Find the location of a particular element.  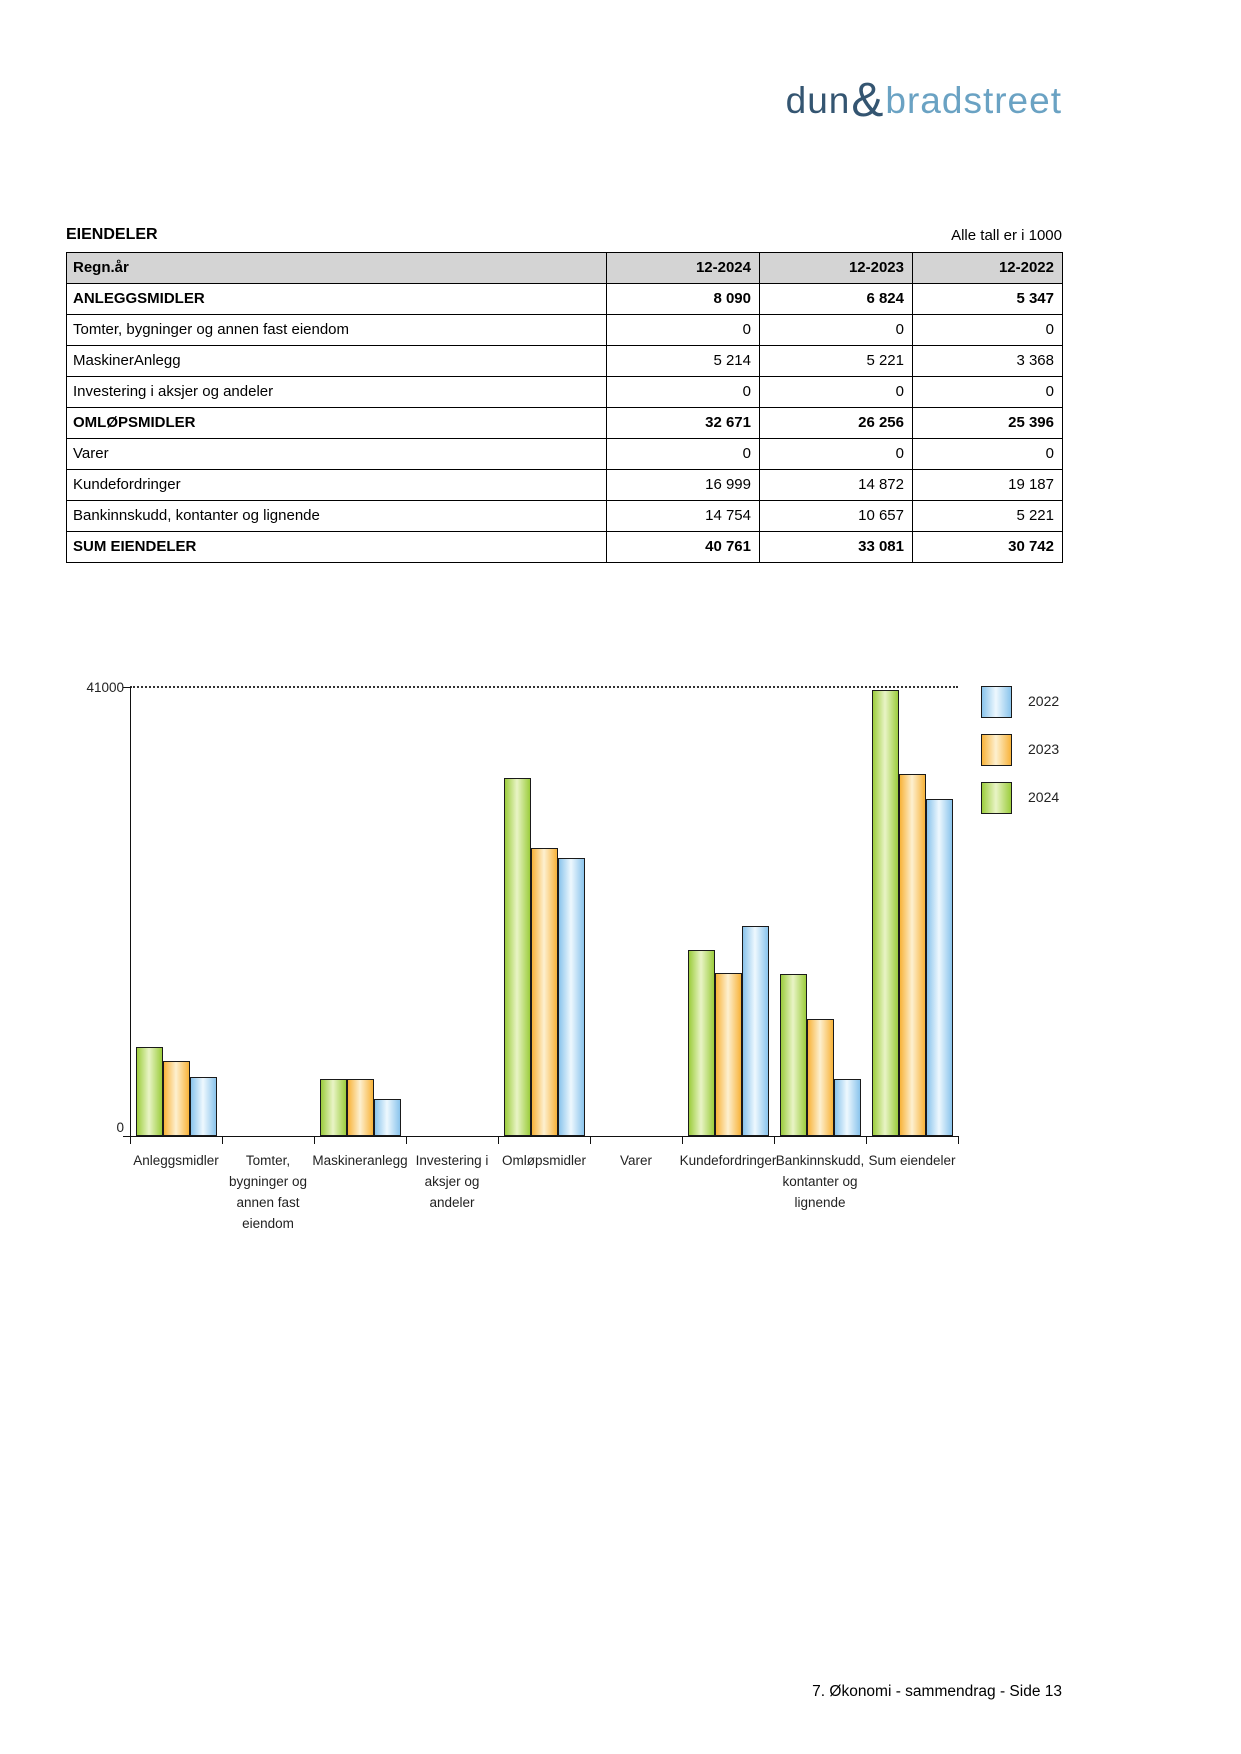

table-row: Varer 0 0 0 is located at coordinates (564, 454).